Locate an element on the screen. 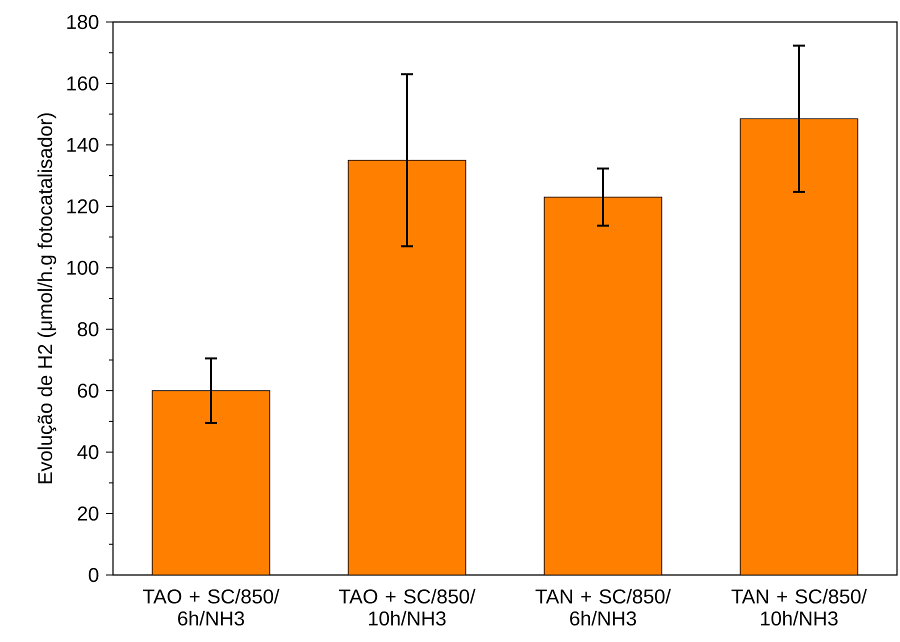 This screenshot has height=642, width=900. y-tick-label: 160 is located at coordinates (82, 83).